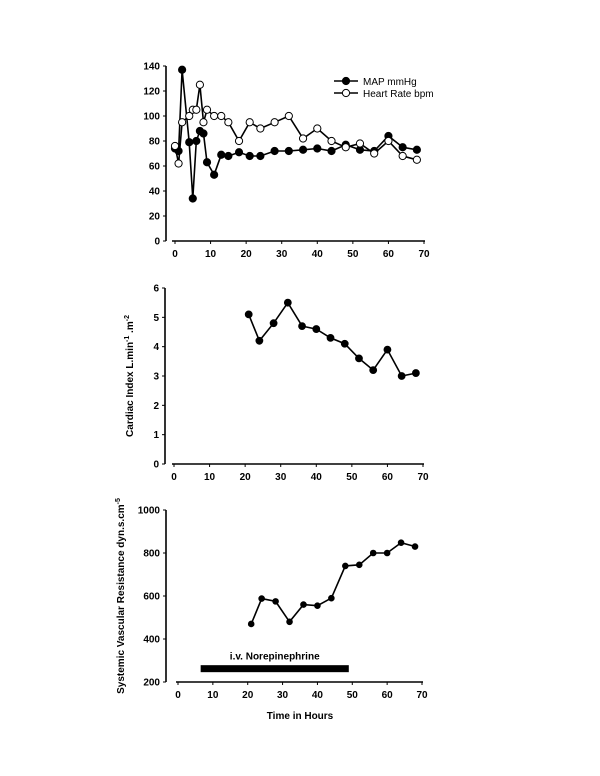 The height and width of the screenshot is (776, 600). Describe the element at coordinates (155, 167) in the screenshot. I see `y-tick-label: 60` at that location.